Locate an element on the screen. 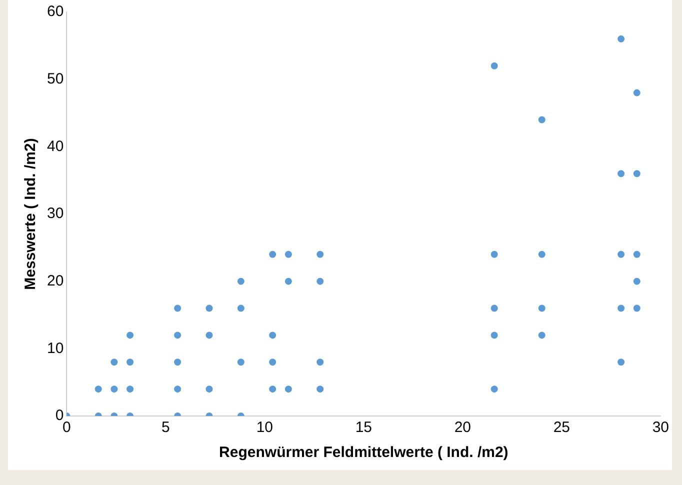  y-tick-label: 40 is located at coordinates (55, 146).